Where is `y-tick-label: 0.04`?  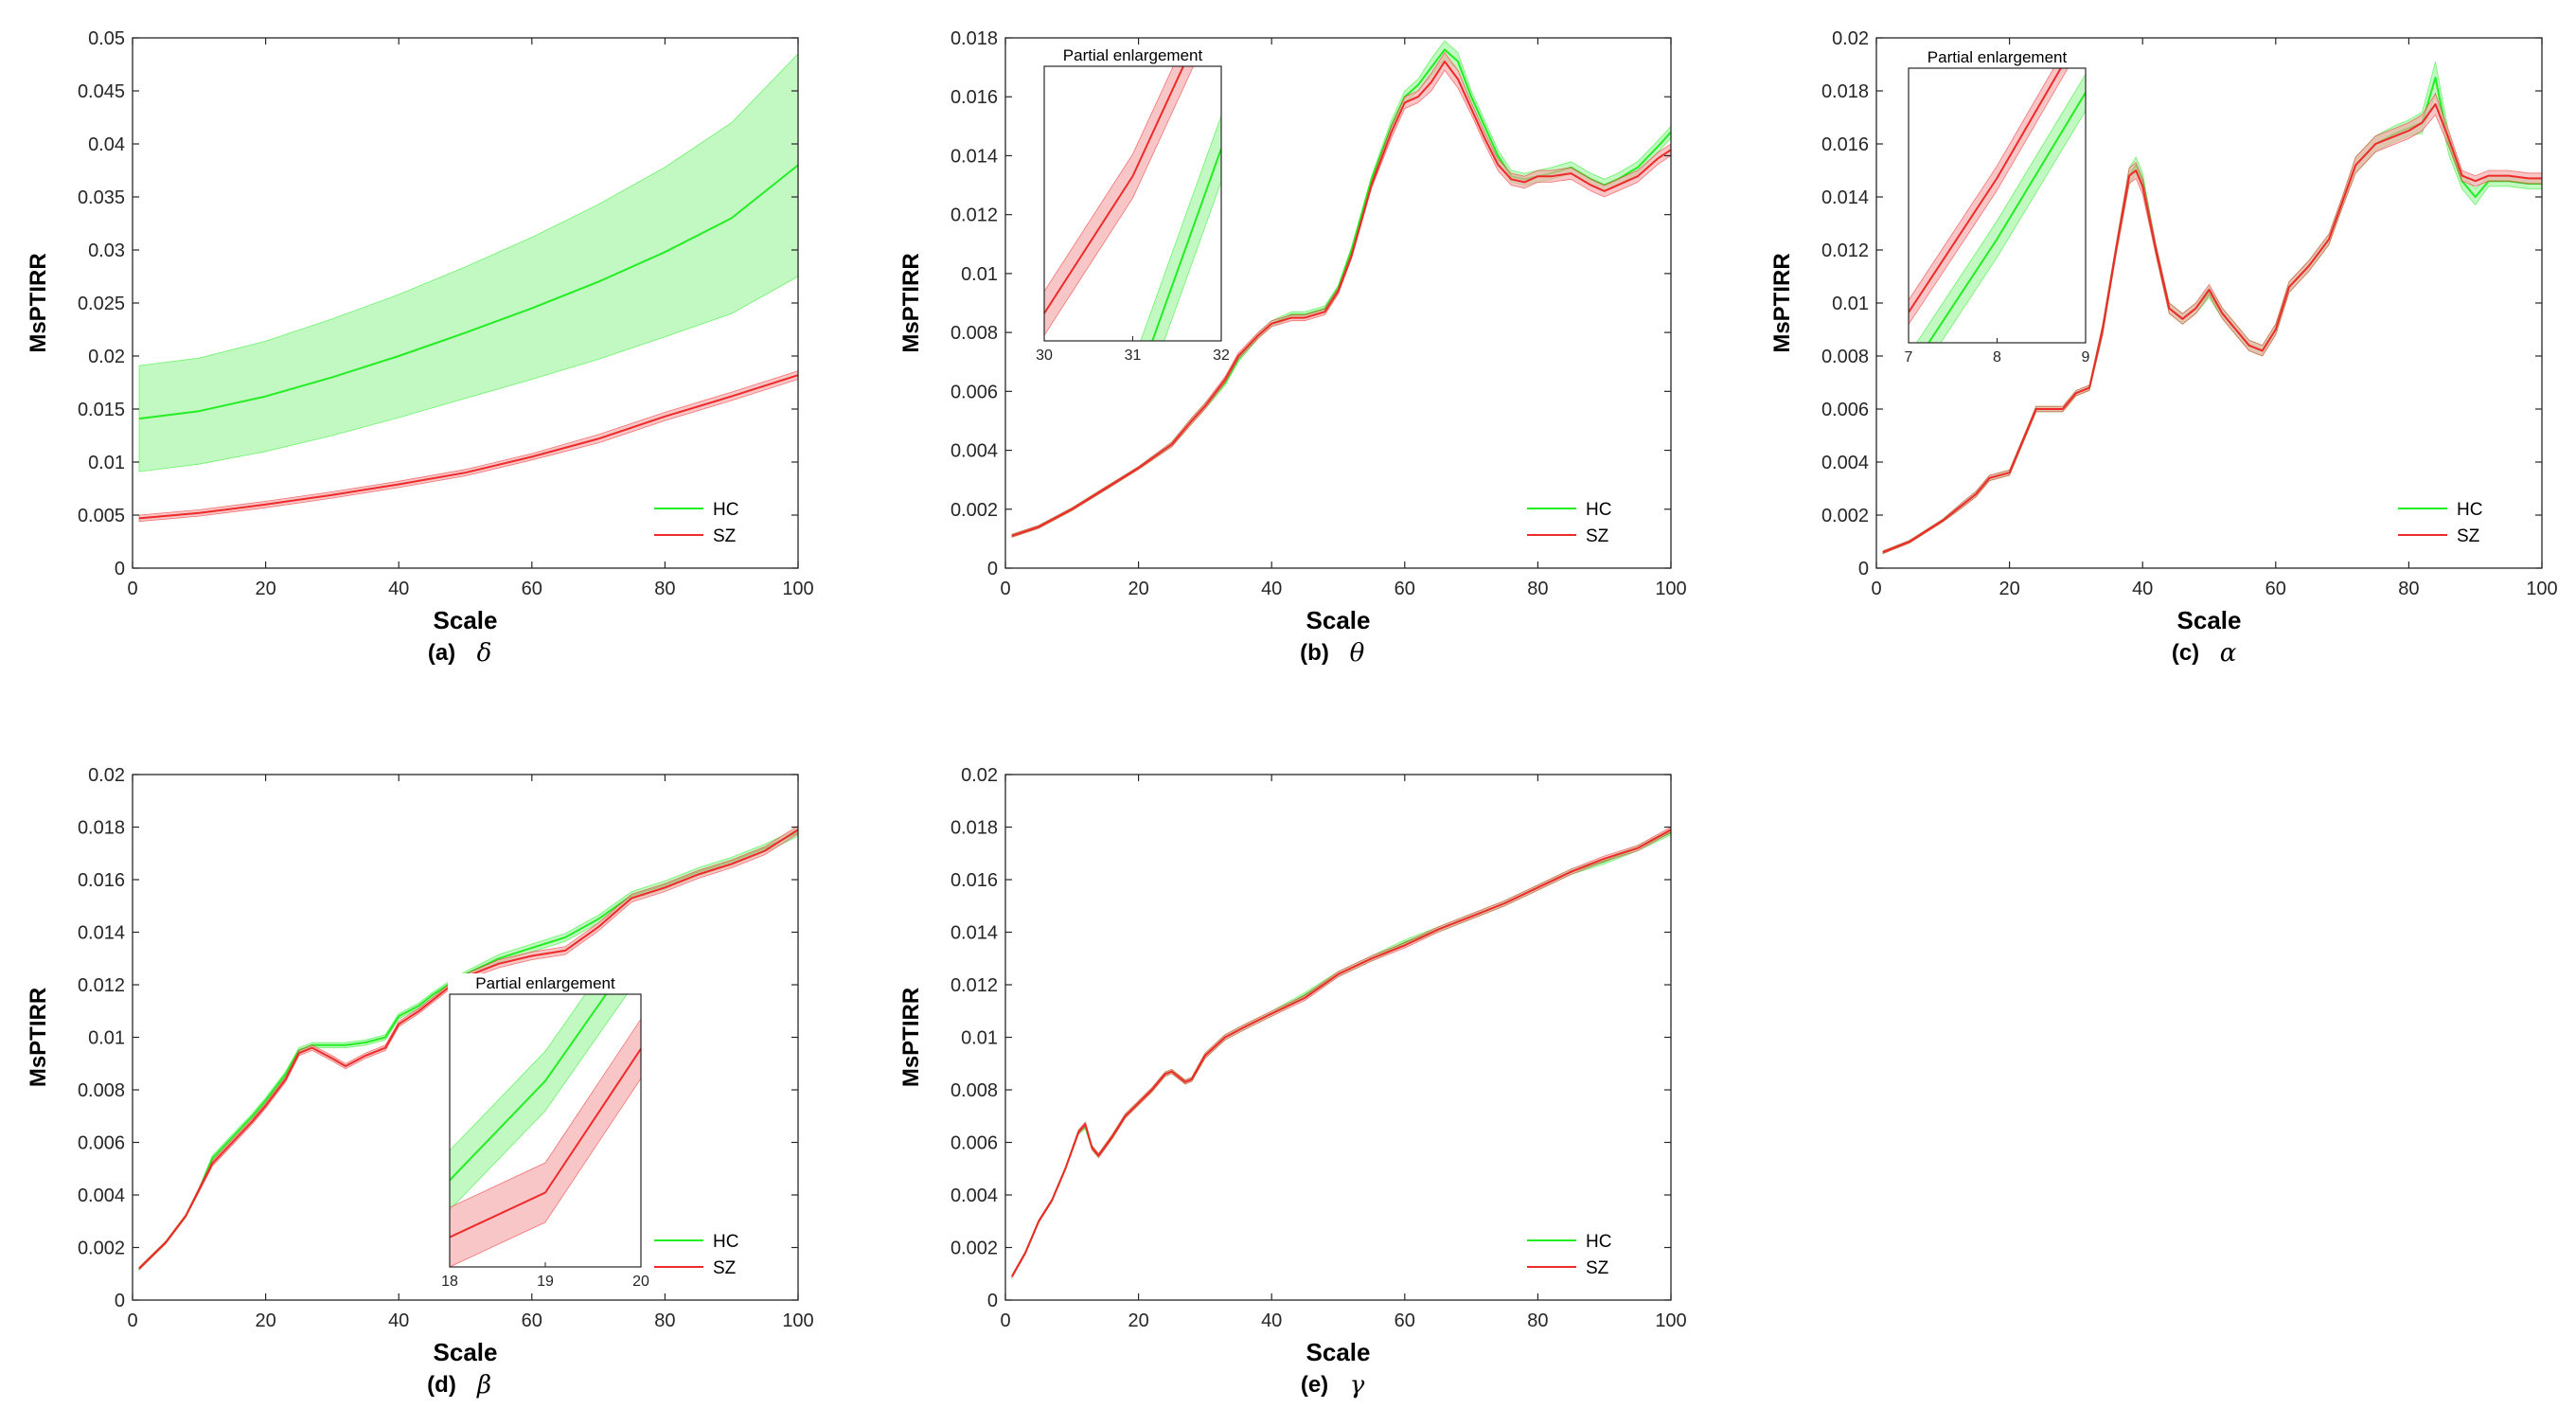 y-tick-label: 0.04 is located at coordinates (107, 144).